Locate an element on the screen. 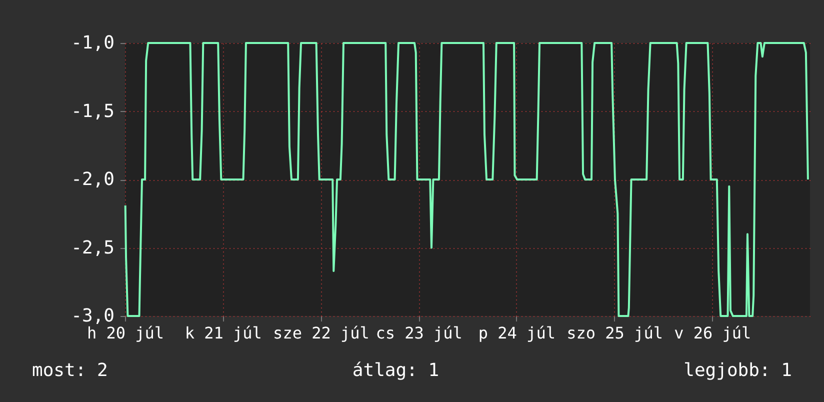 The height and width of the screenshot is (402, 824). x-tick-label: szo 25 júl is located at coordinates (614, 333).